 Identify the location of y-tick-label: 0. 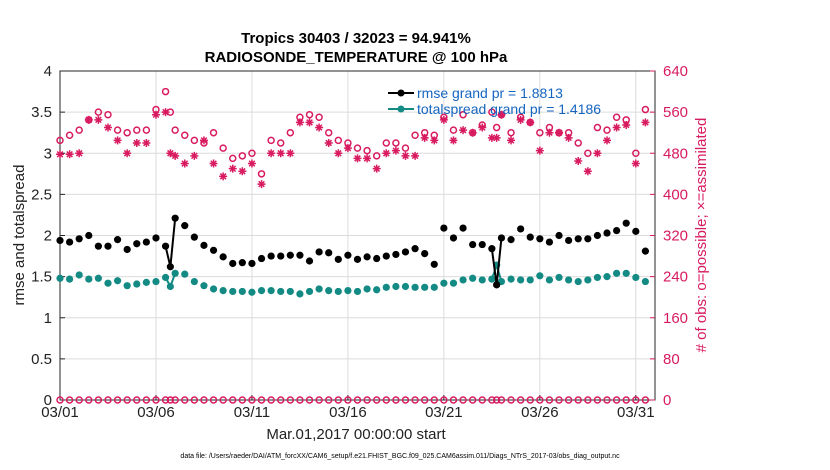
(48, 400).